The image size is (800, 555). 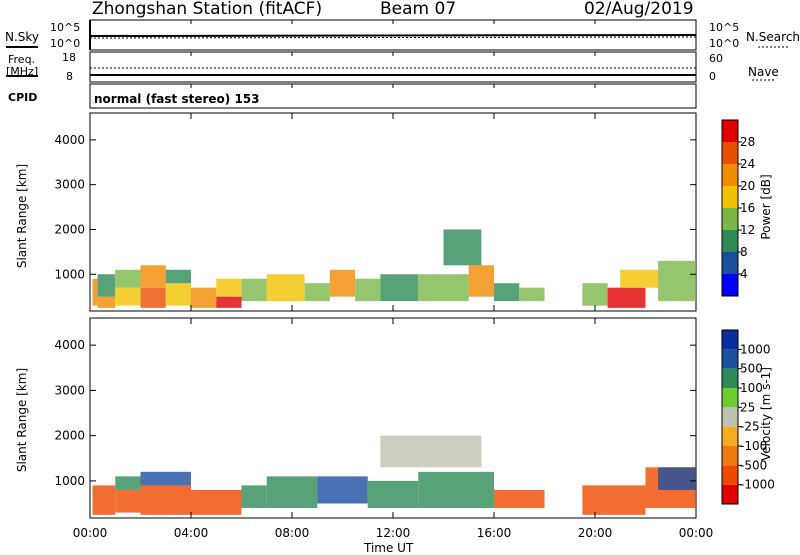 I want to click on nsearch-trace, so click(x=393, y=37).